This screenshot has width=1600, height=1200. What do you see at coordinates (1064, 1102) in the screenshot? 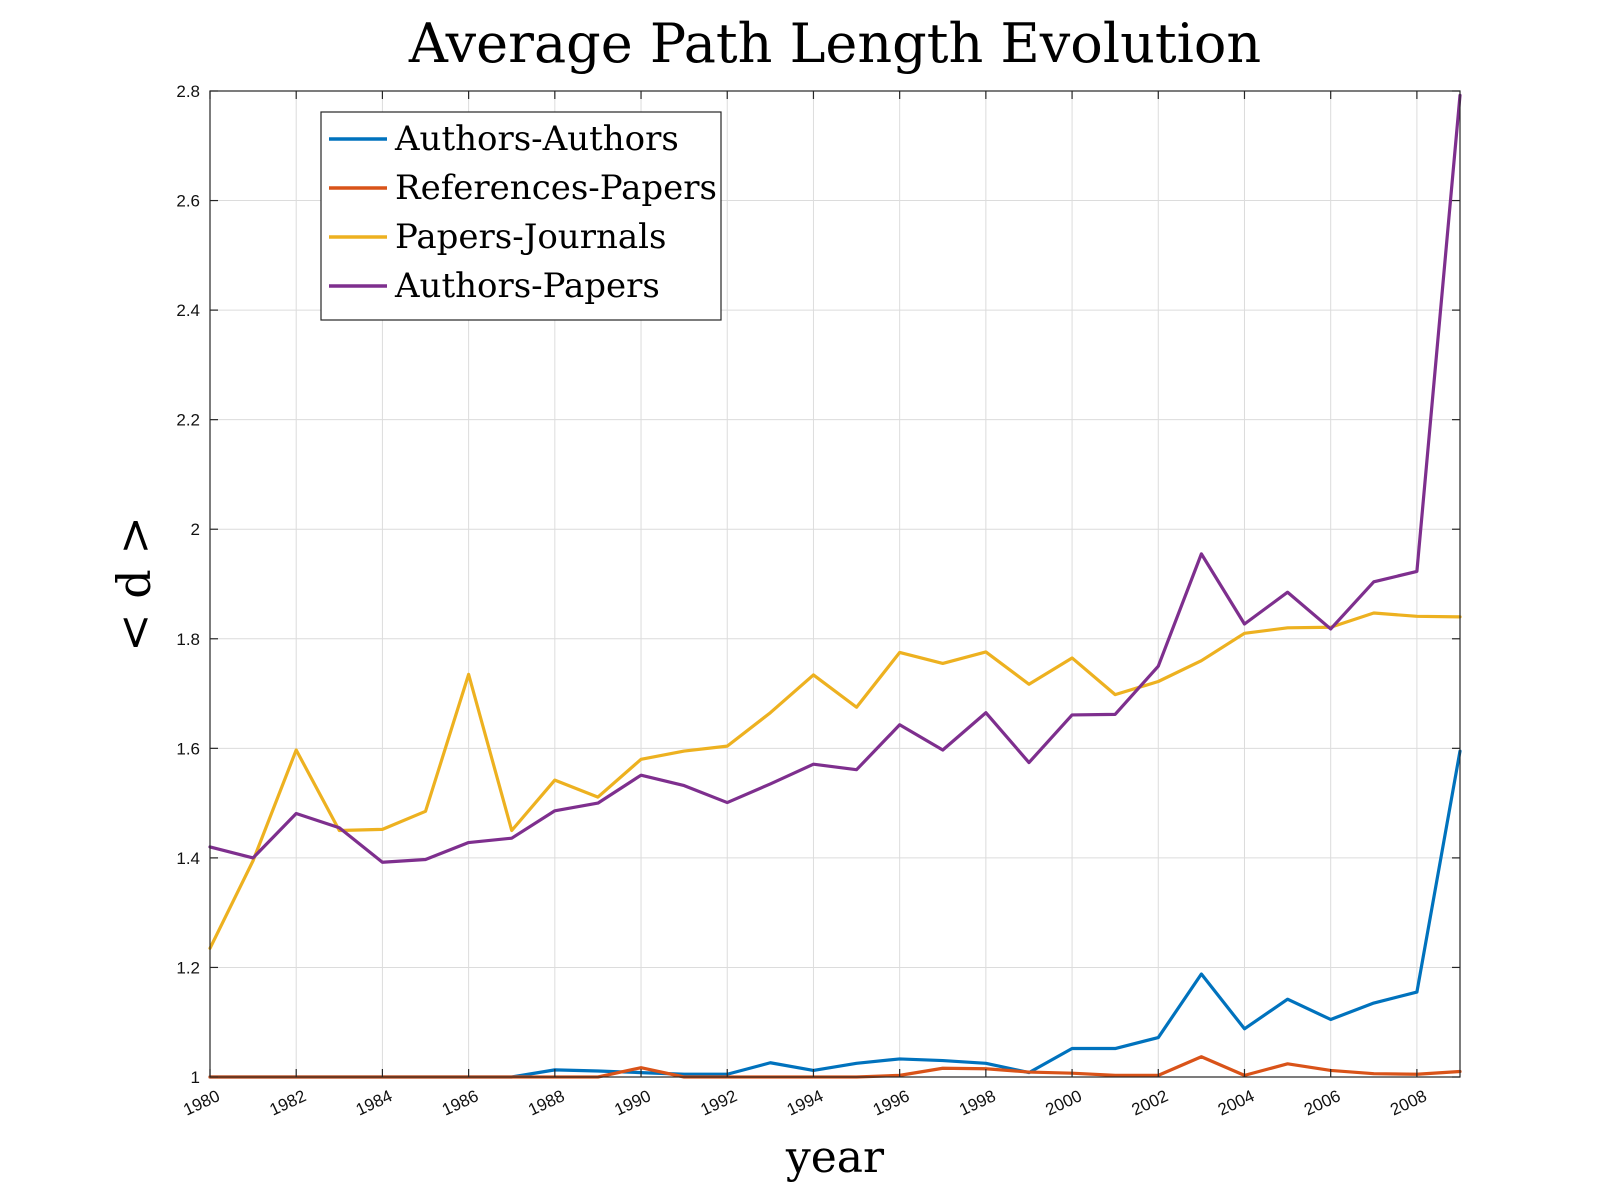
I see `x-tick-label: 2000` at bounding box center [1064, 1102].